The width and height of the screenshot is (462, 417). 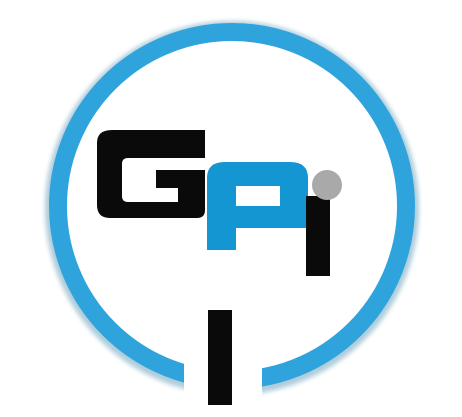 What do you see at coordinates (327, 185) in the screenshot?
I see `grey-dot` at bounding box center [327, 185].